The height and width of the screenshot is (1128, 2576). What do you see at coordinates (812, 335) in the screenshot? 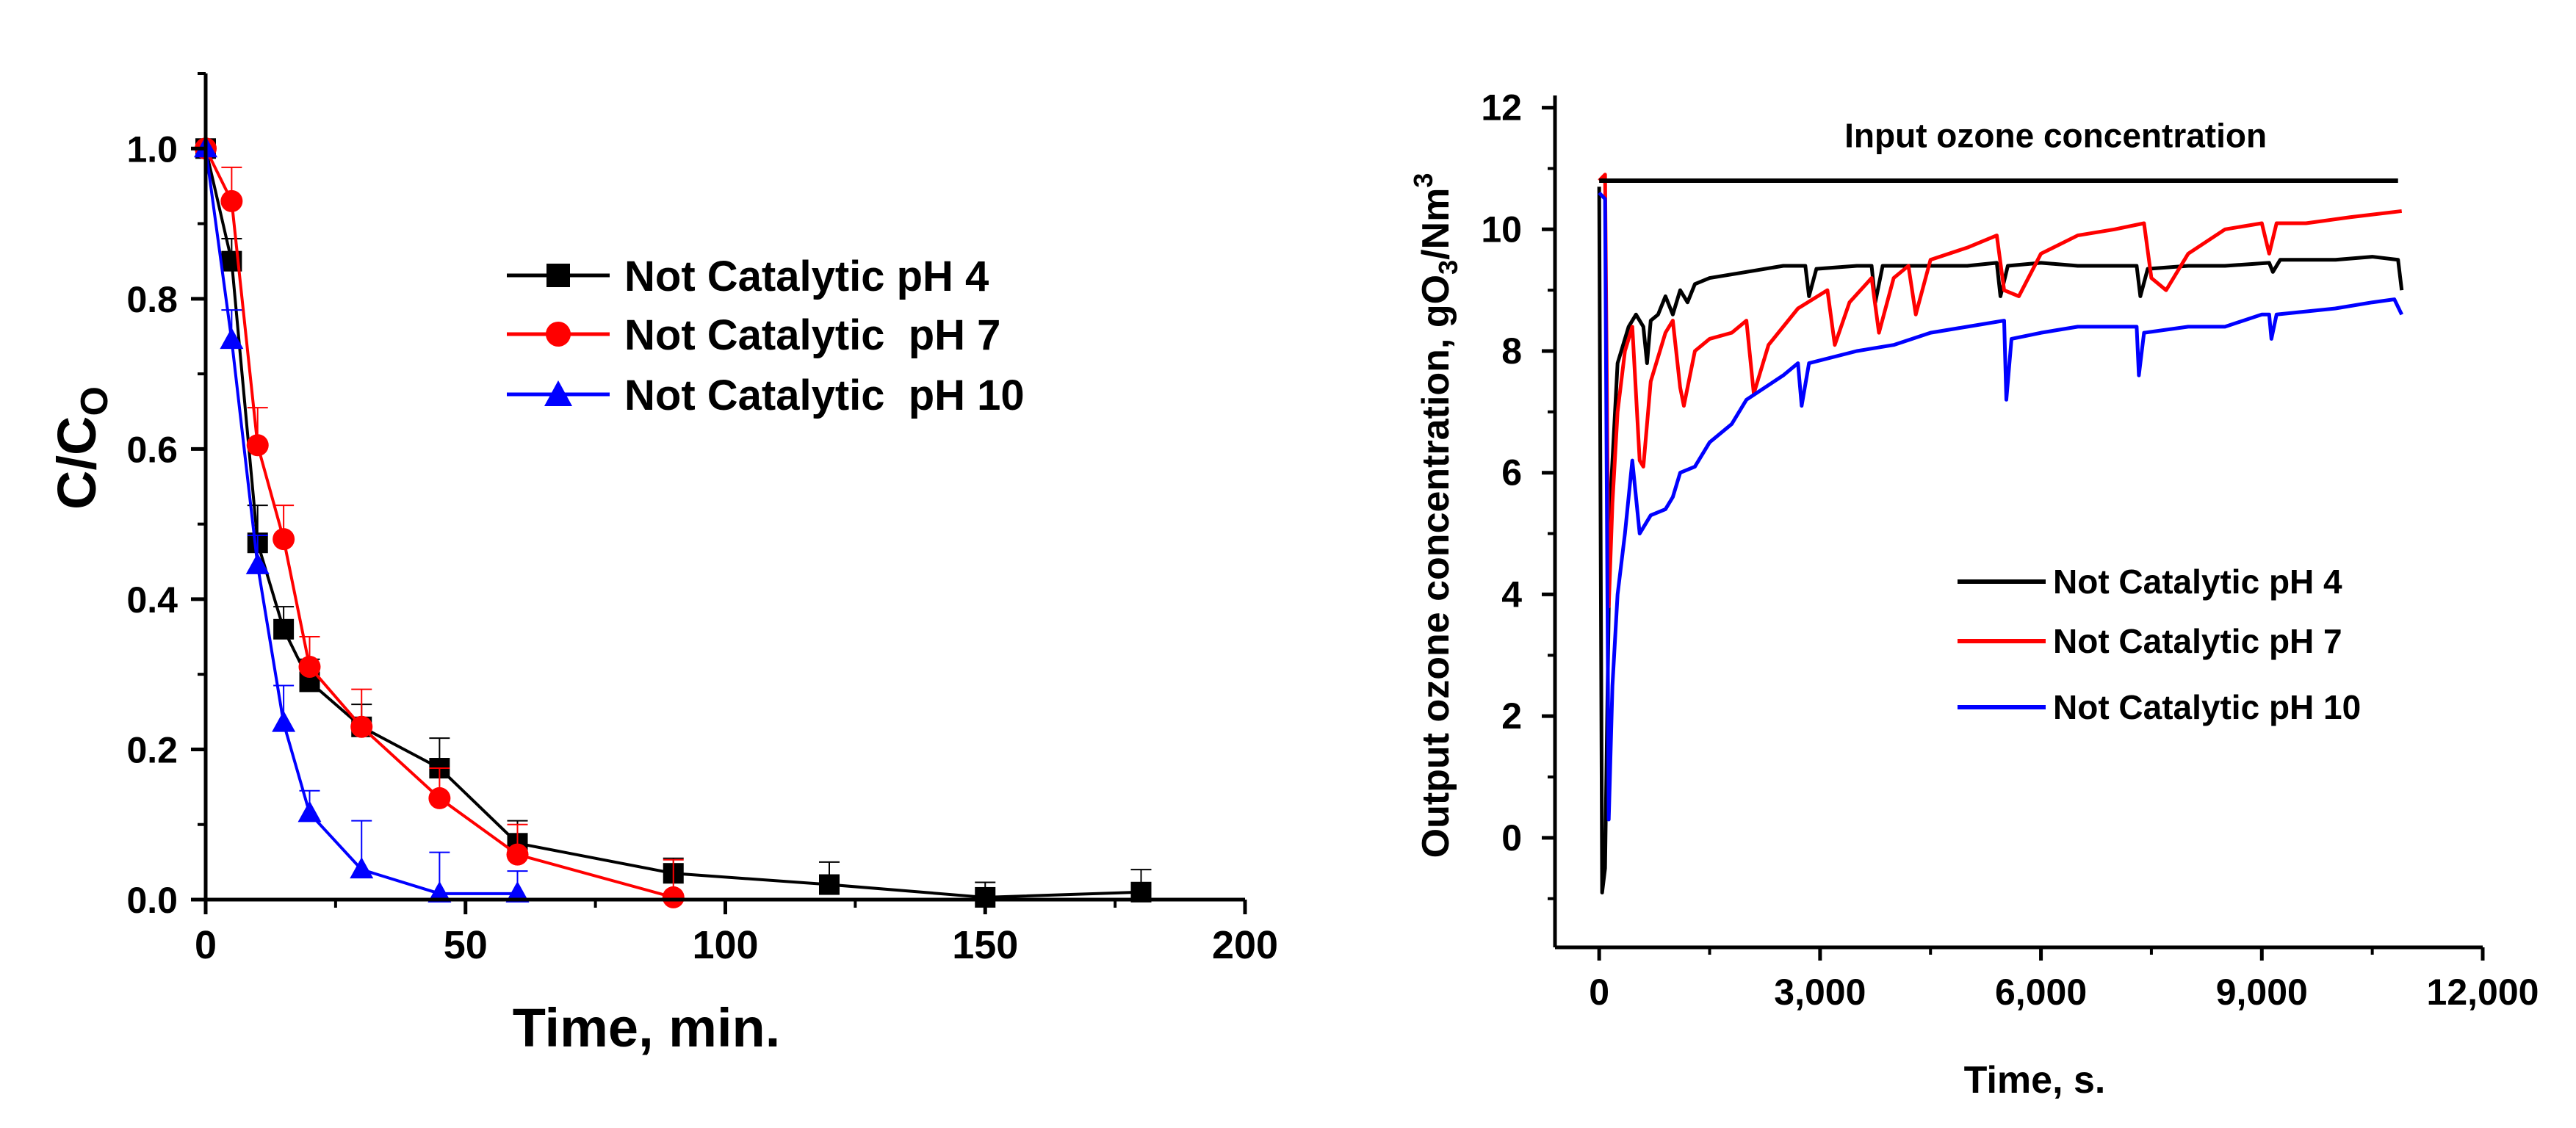
I see `chart1-legend-label-ph7: Not Catalytic pH 7` at bounding box center [812, 335].